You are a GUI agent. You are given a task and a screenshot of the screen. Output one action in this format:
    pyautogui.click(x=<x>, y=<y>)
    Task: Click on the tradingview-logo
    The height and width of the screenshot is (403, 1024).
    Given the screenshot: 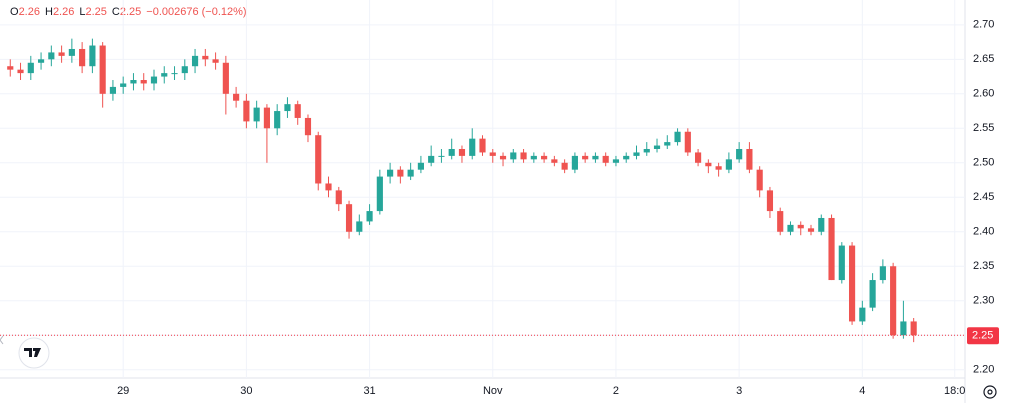 What is the action you would take?
    pyautogui.click(x=34, y=353)
    